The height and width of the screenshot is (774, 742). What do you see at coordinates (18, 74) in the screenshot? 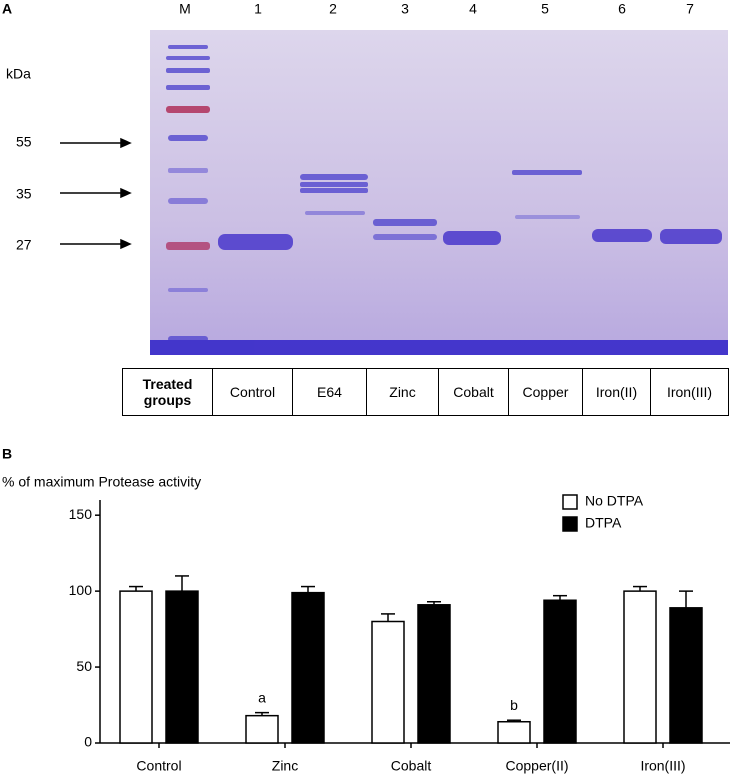
I see `size-unit: kDa` at bounding box center [18, 74].